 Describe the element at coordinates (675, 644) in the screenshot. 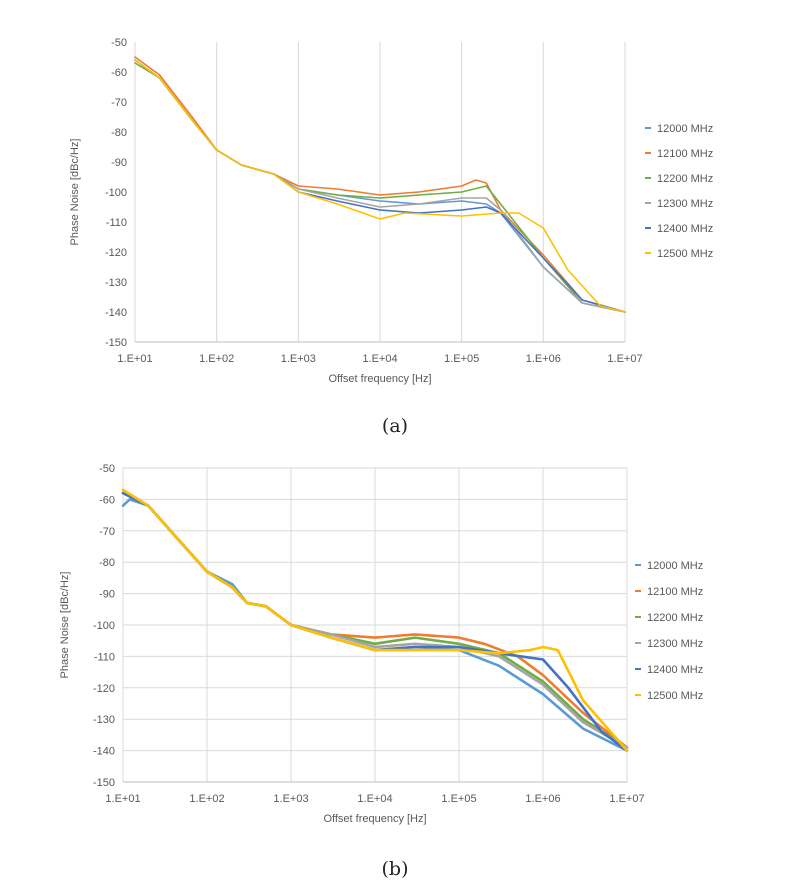

I see `chart-b-legend-label: 12300 MHz` at that location.